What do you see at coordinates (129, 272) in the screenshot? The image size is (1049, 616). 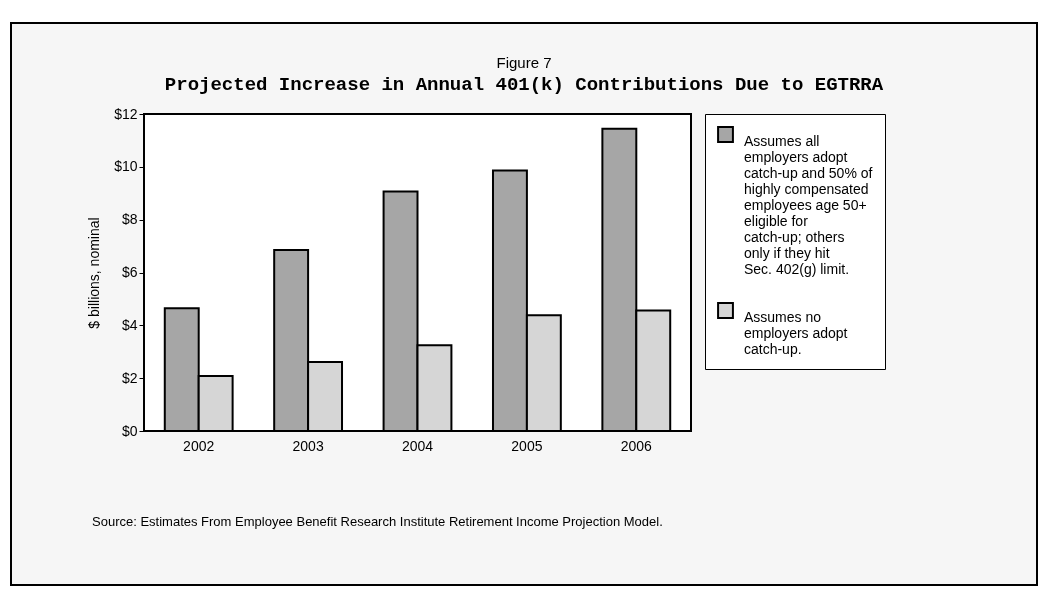 I see `y-tick-label: $6` at bounding box center [129, 272].